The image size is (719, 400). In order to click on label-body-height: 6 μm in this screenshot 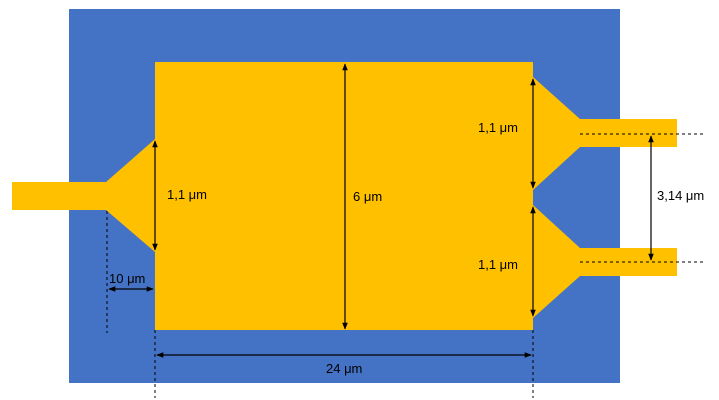, I will do `click(367, 196)`.